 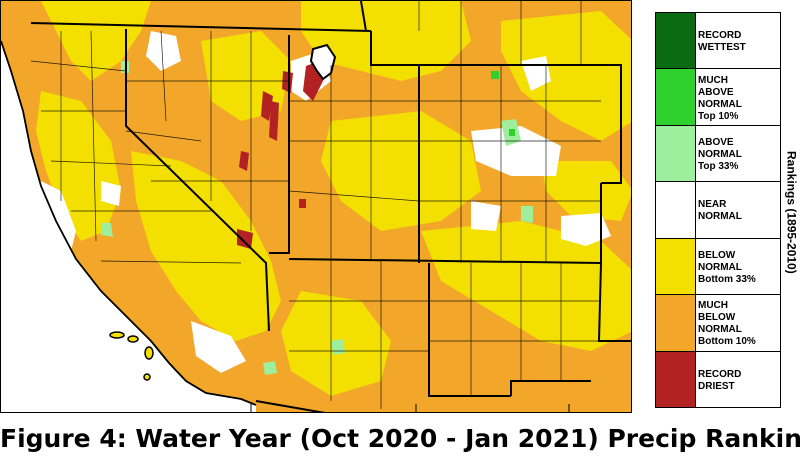 I want to click on legend-axis-label: Rankings (1895-2010), so click(x=791, y=212).